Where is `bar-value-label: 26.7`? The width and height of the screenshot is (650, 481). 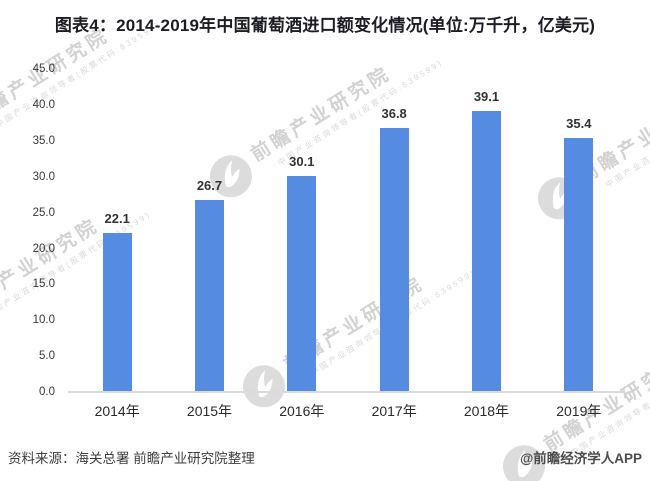
bar-value-label: 26.7 is located at coordinates (209, 186).